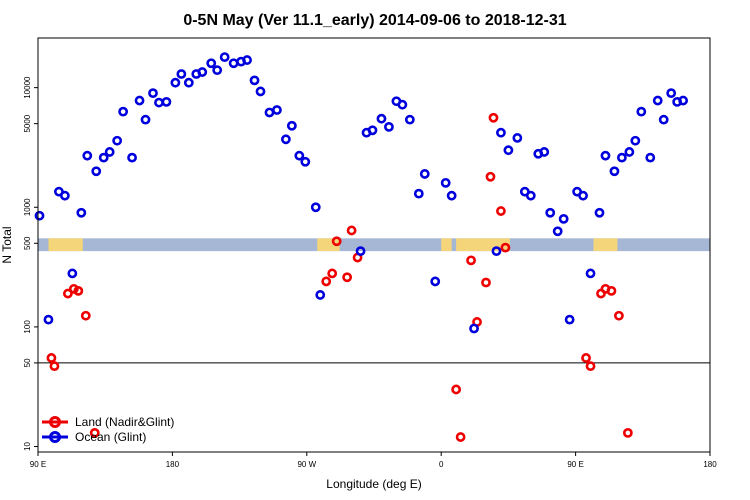 The width and height of the screenshot is (750, 500). I want to click on ocean-band, so click(374, 245).